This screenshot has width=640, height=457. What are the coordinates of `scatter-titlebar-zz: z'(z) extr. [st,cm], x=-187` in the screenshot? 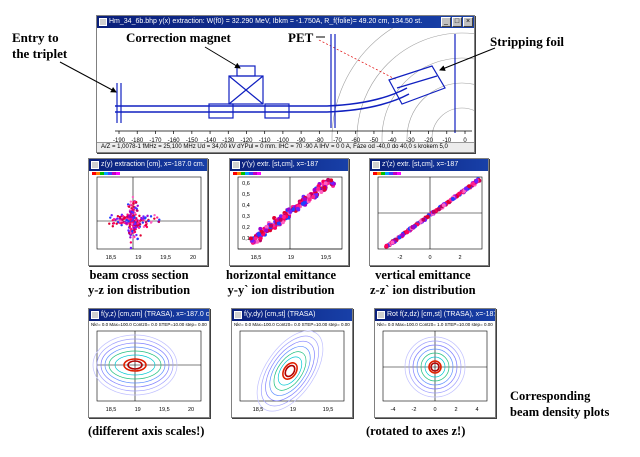 It's located at (429, 165).